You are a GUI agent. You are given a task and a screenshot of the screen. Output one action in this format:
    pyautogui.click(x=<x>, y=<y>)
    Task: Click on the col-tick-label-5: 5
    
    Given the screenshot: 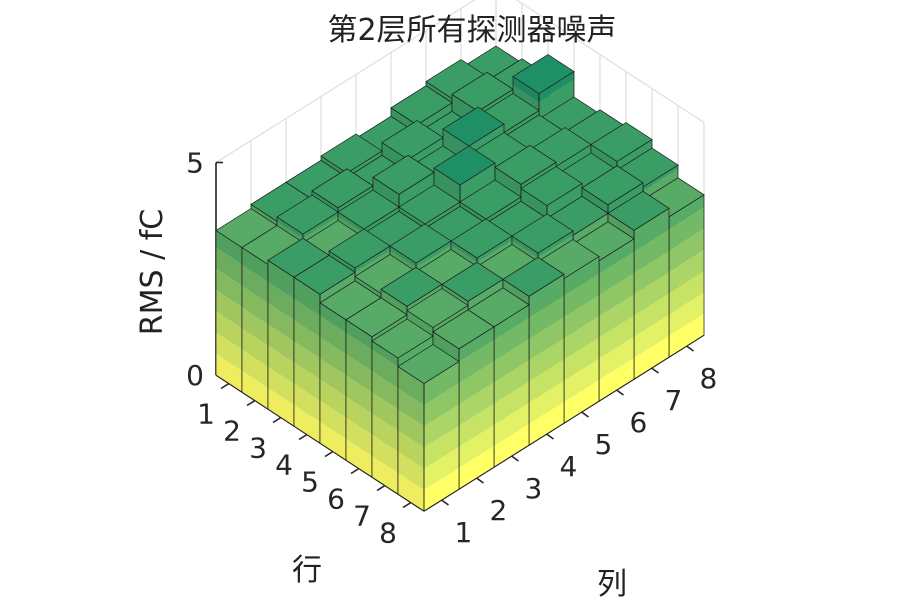 What is the action you would take?
    pyautogui.click(x=604, y=444)
    